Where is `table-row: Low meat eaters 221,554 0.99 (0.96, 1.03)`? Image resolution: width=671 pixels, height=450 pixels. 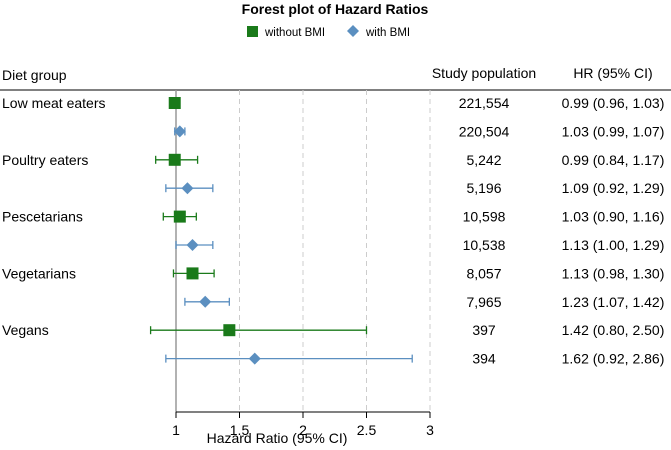 table-row: Low meat eaters 221,554 0.99 (0.96, 1.03) is located at coordinates (333, 103).